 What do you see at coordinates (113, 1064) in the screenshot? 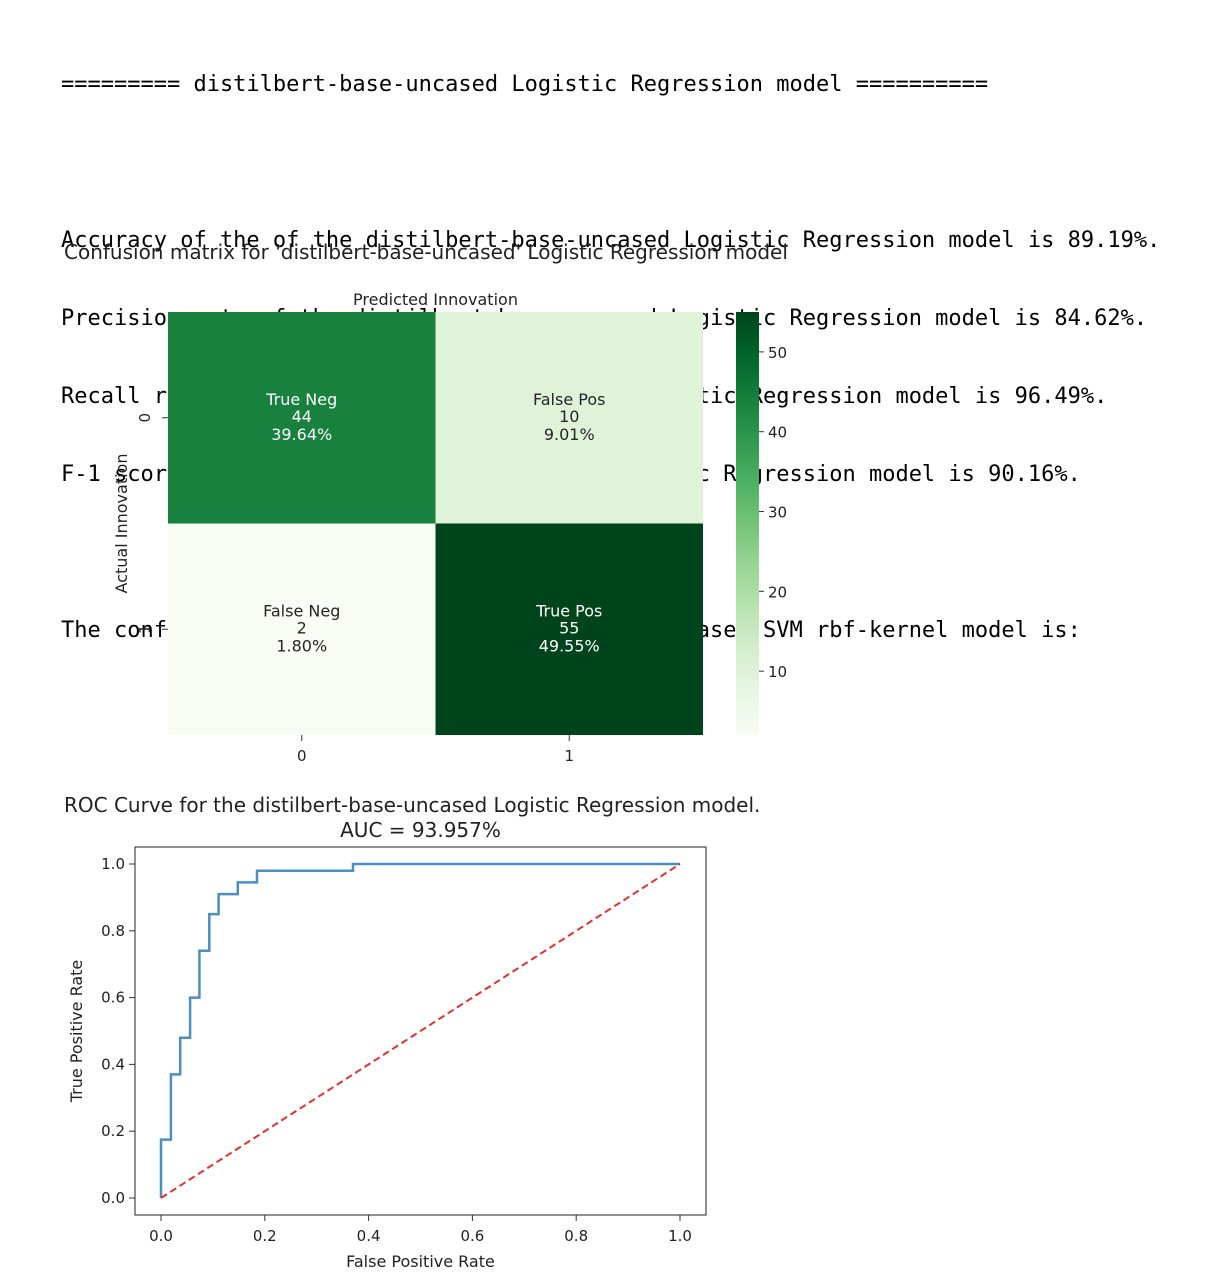
I see `y-tick-label: 0.4` at bounding box center [113, 1064].